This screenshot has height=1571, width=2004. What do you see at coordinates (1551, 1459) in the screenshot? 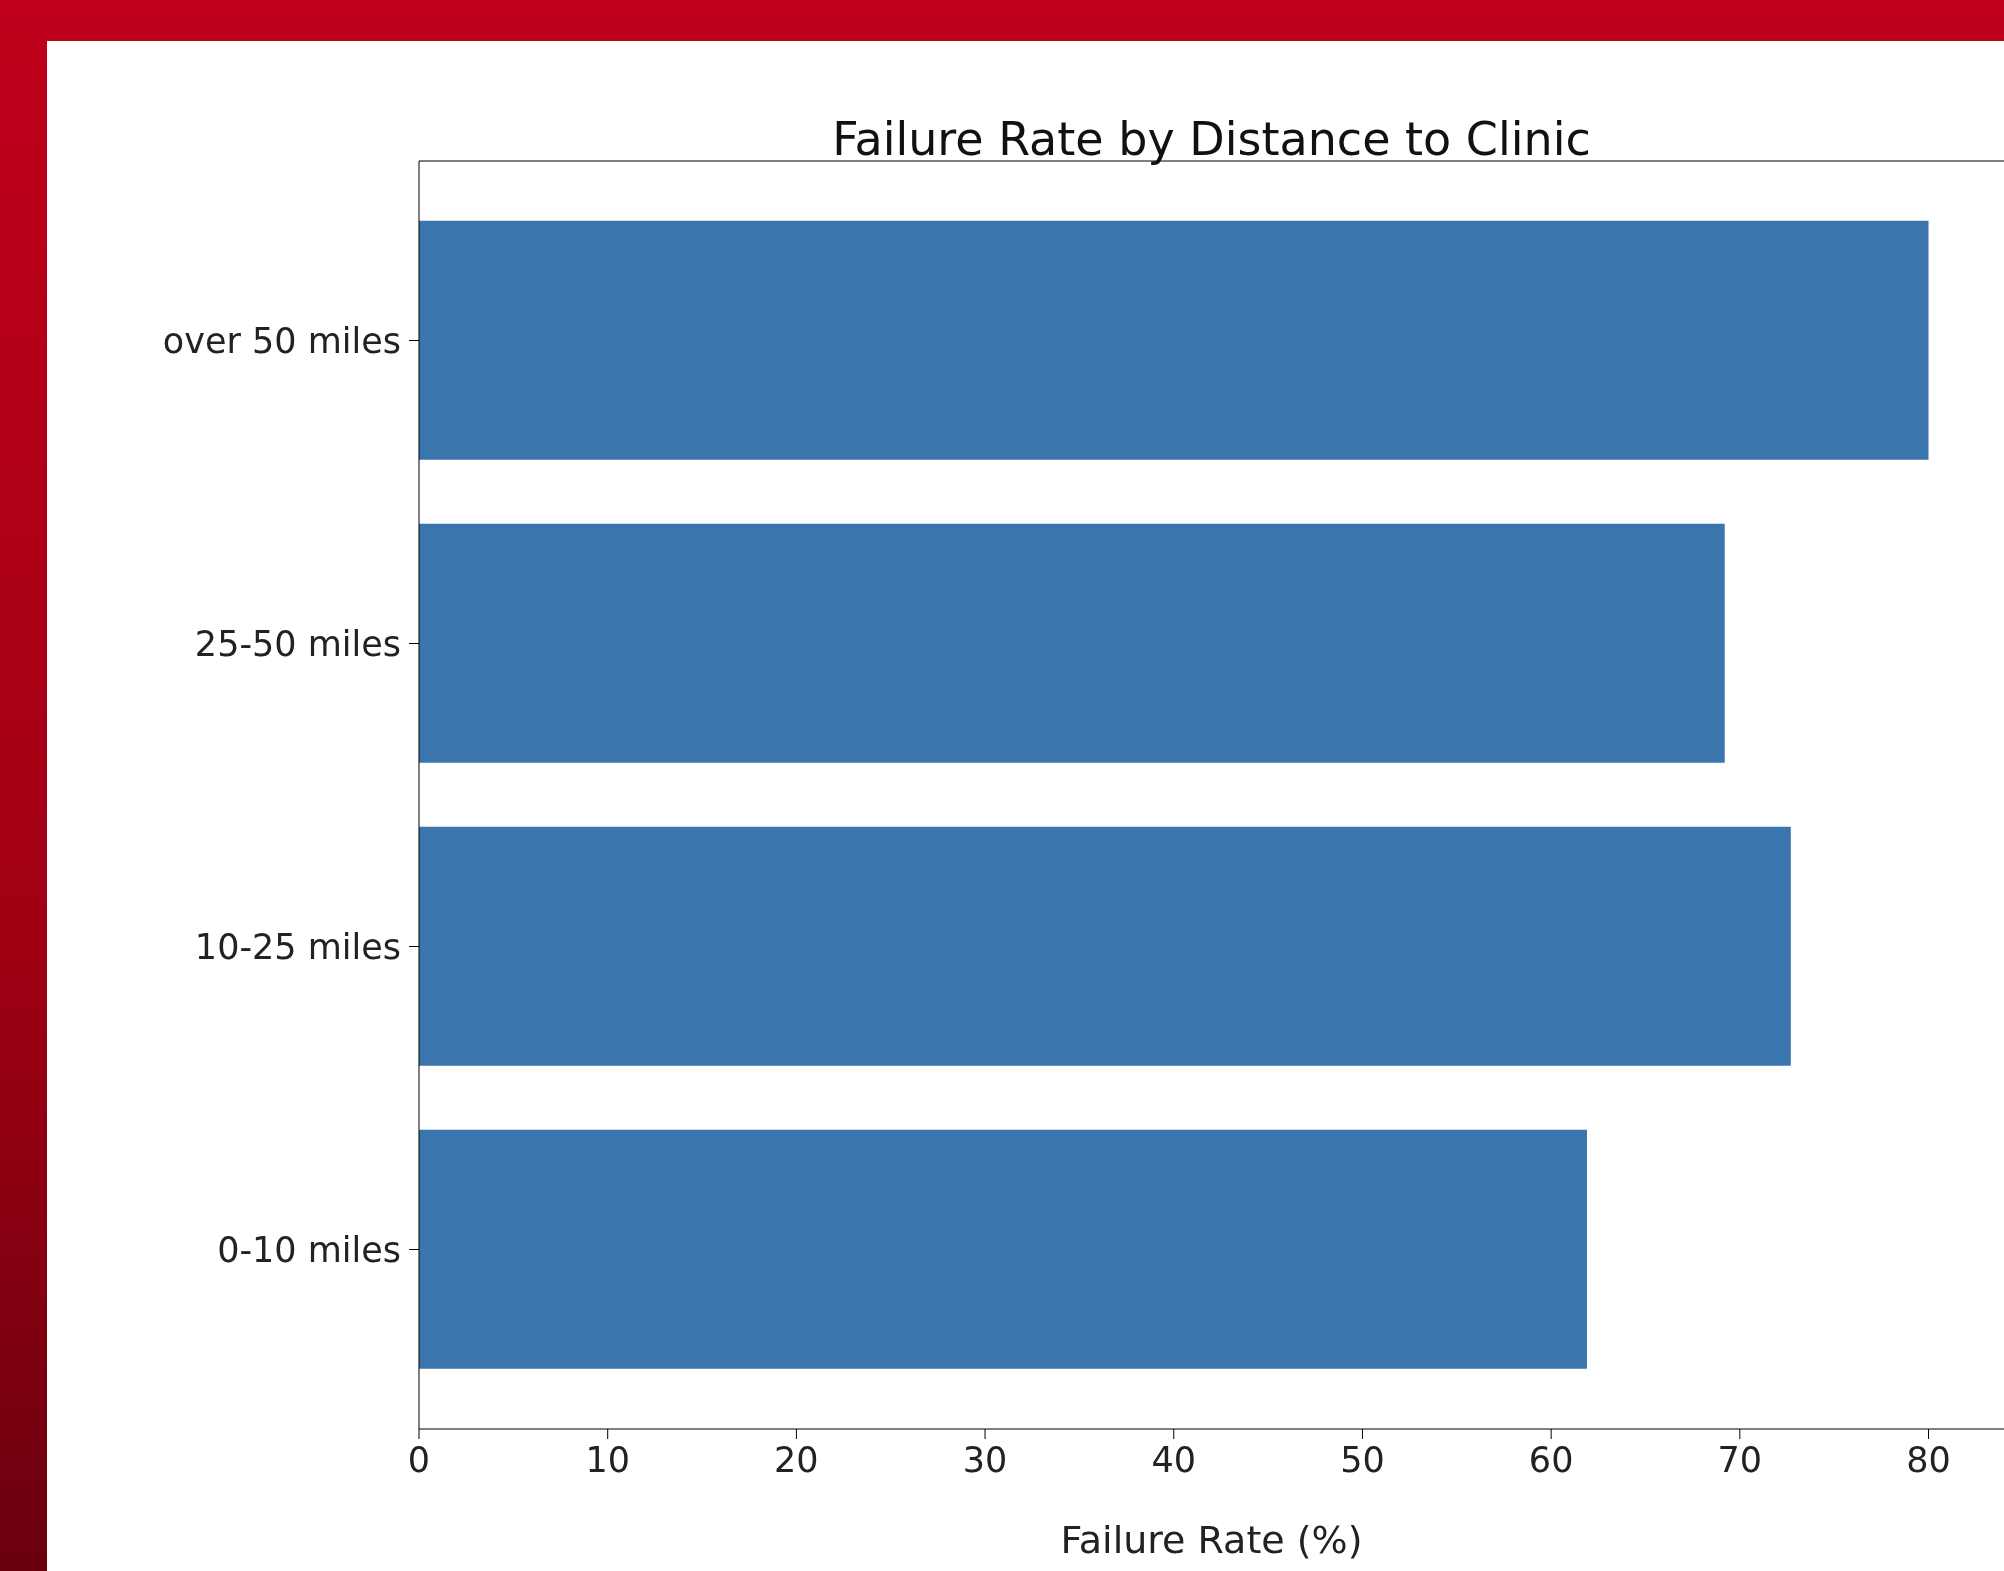
I see `x-tick-label: 60` at bounding box center [1551, 1459].